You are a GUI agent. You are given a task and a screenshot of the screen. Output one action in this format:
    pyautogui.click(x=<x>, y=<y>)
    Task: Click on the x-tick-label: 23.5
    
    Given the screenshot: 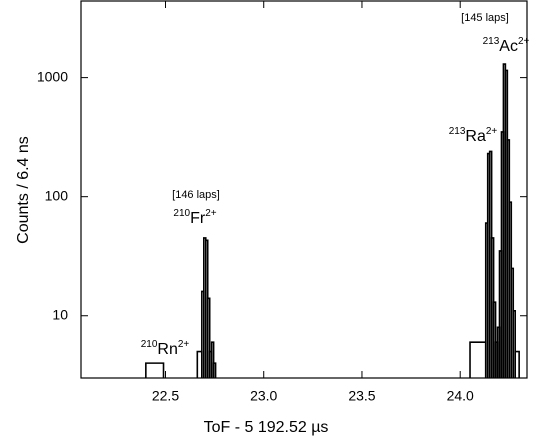 What is the action you would take?
    pyautogui.click(x=361, y=396)
    